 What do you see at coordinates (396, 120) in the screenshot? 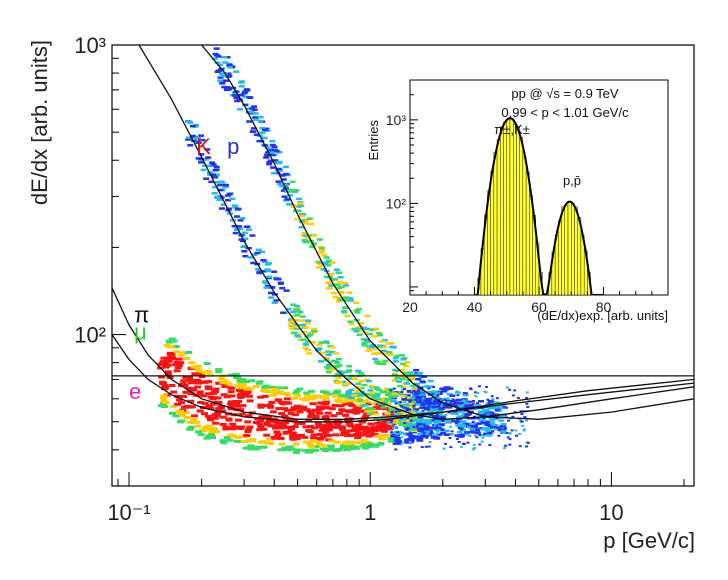
I see `inset-y-tick-label: 10³` at bounding box center [396, 120].